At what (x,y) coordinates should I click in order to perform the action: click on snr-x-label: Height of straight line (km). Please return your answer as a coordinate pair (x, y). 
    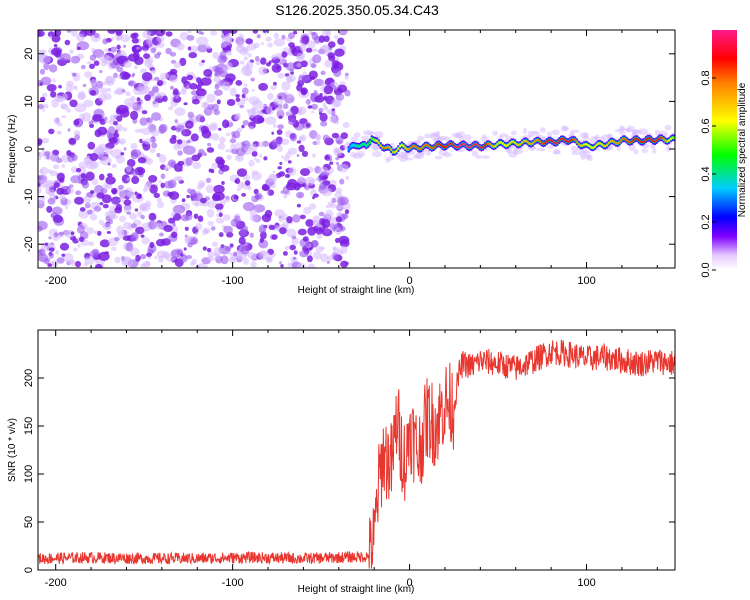
    Looking at the image, I should click on (356, 589).